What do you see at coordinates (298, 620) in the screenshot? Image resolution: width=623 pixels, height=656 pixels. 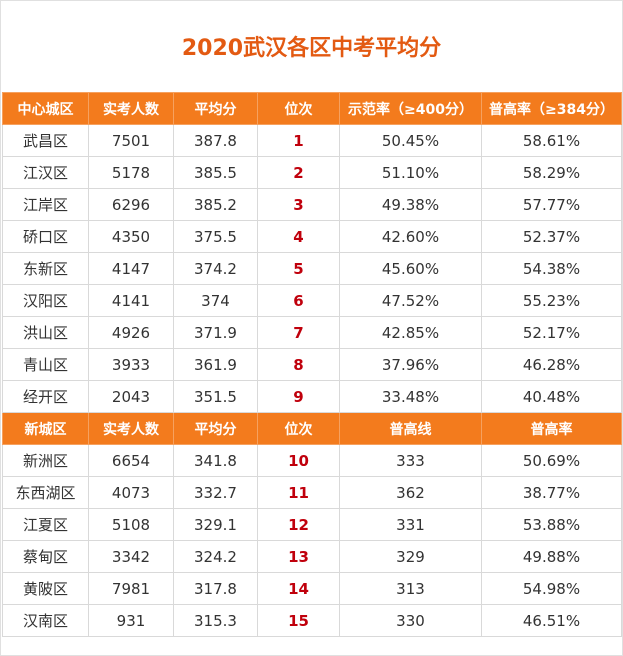 I see `rank-cell: 15` at bounding box center [298, 620].